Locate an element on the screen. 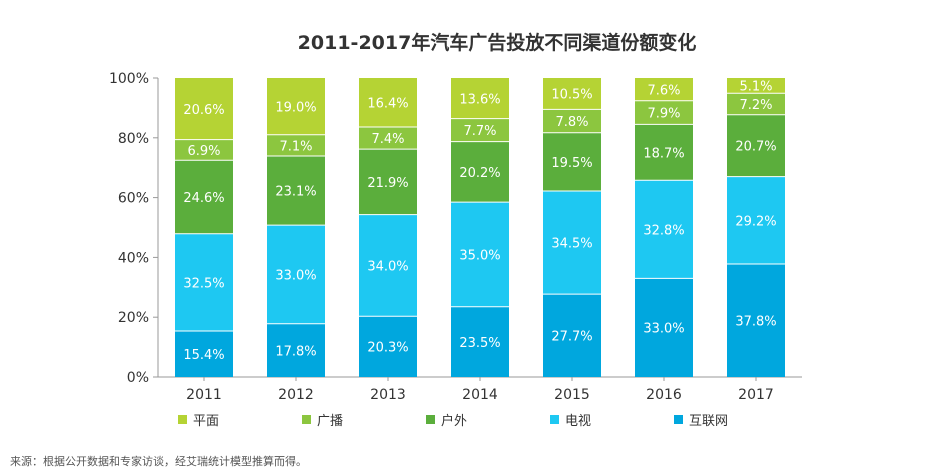 This screenshot has width=934, height=470. legend-item: 互联网 is located at coordinates (736, 419).